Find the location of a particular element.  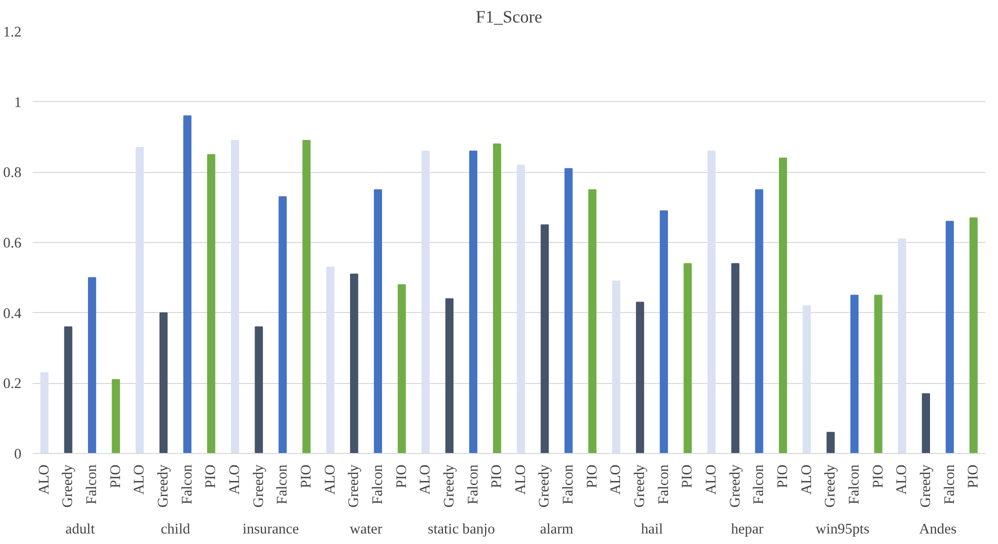

x-tick-label: hail is located at coordinates (651, 530).